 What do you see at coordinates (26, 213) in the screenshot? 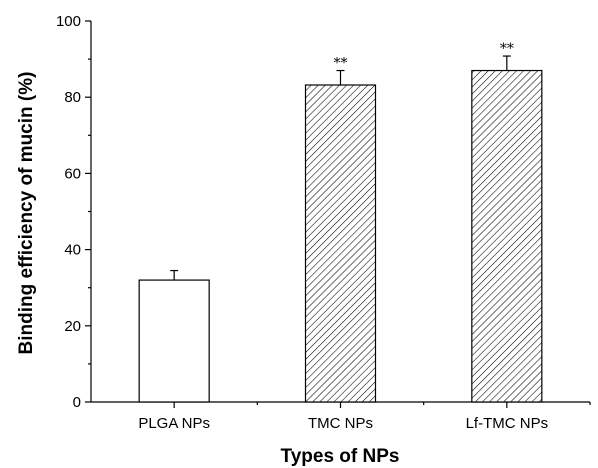
I see `y-axis-title: Binding efficiency of mucin (%)` at bounding box center [26, 213].